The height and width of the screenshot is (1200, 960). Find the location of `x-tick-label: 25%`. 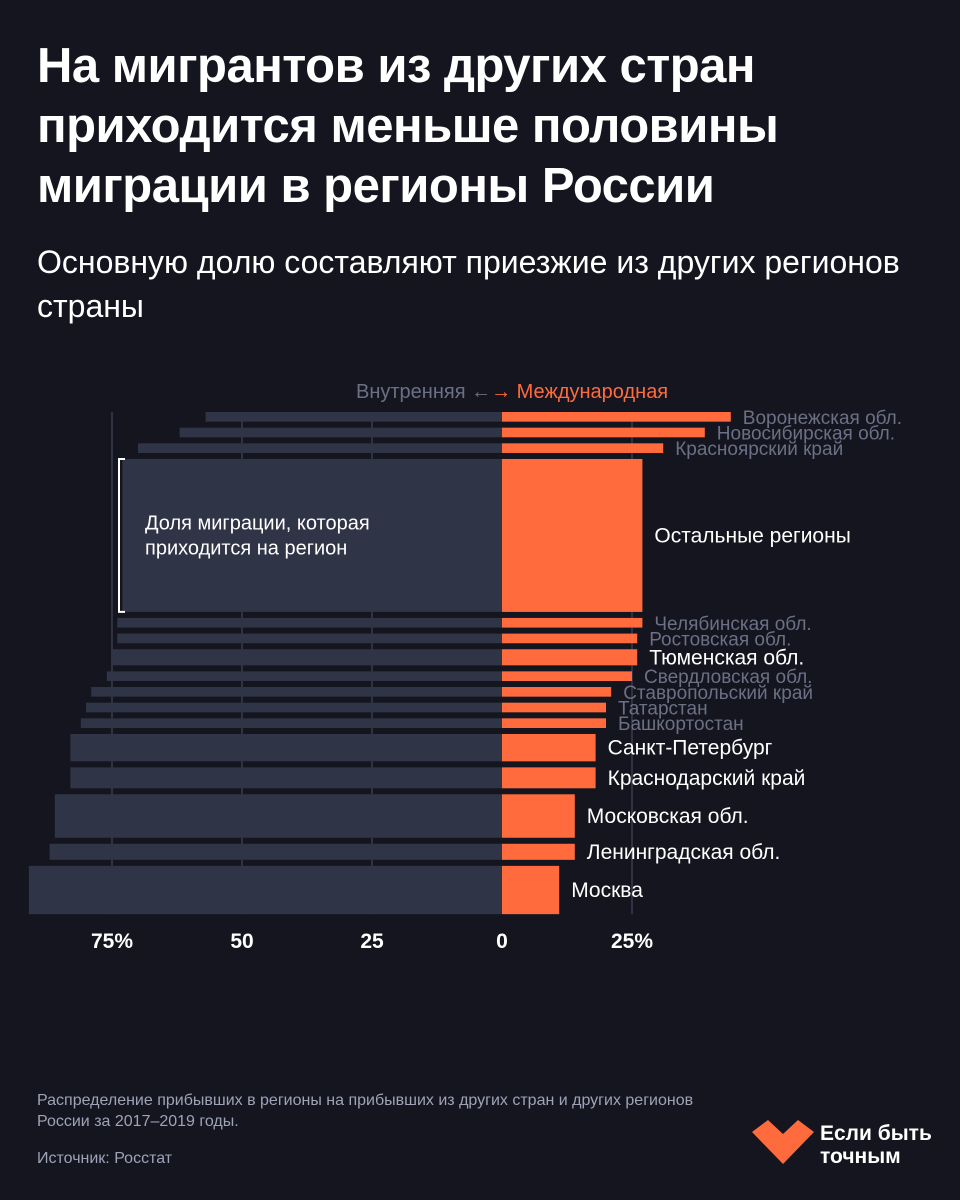

x-tick-label: 25% is located at coordinates (632, 941).